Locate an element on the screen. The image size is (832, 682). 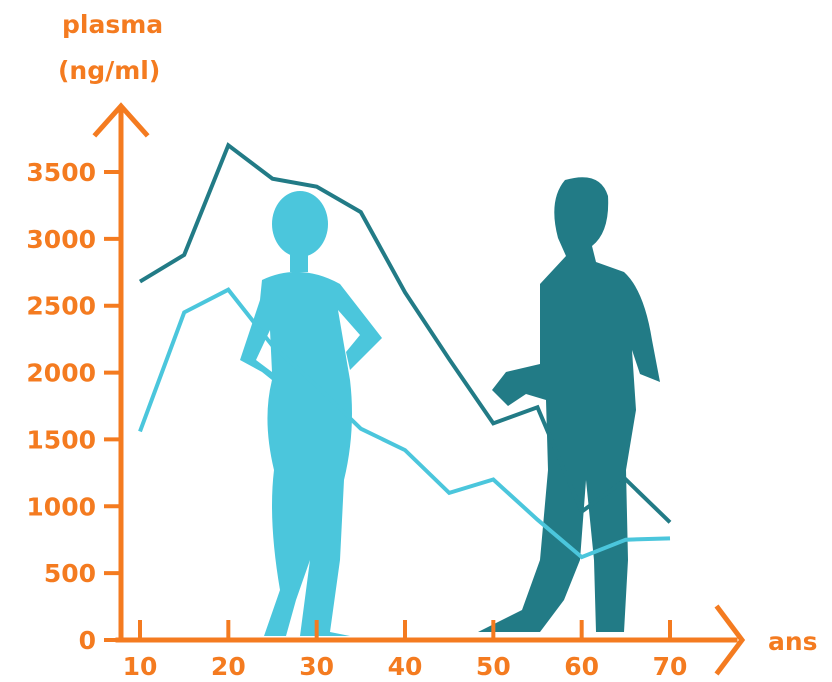
y-tick-label: 2000 is located at coordinates (61, 373).